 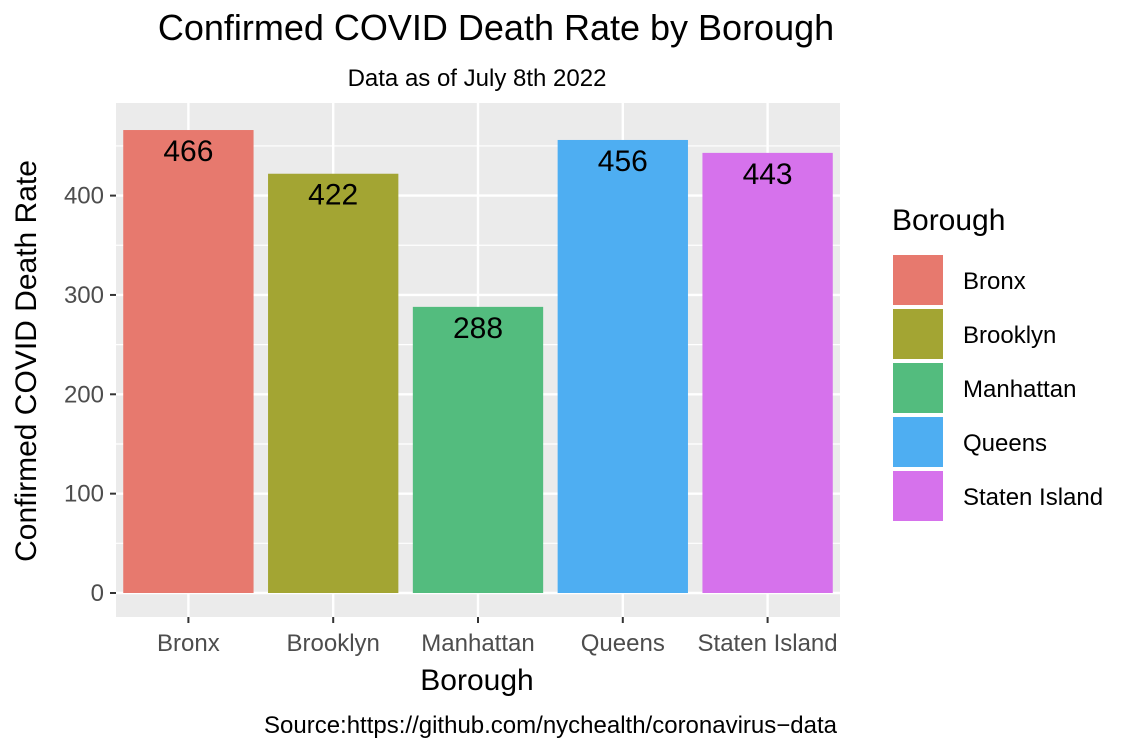 I want to click on y-axis-title: Confirmed COVID Death Rate, so click(x=26, y=361).